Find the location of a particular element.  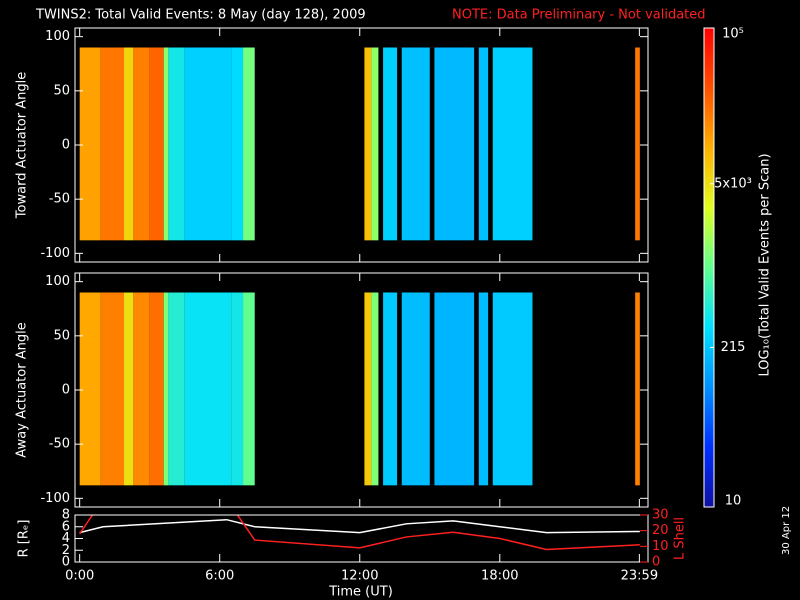

y-tick-label: 2 is located at coordinates (66, 550).